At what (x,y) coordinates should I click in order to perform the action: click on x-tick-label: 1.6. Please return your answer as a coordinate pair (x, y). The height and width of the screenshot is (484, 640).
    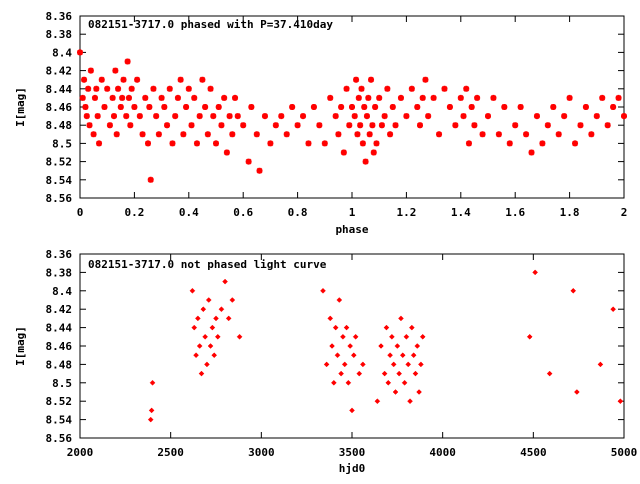
    Looking at the image, I should click on (515, 212).